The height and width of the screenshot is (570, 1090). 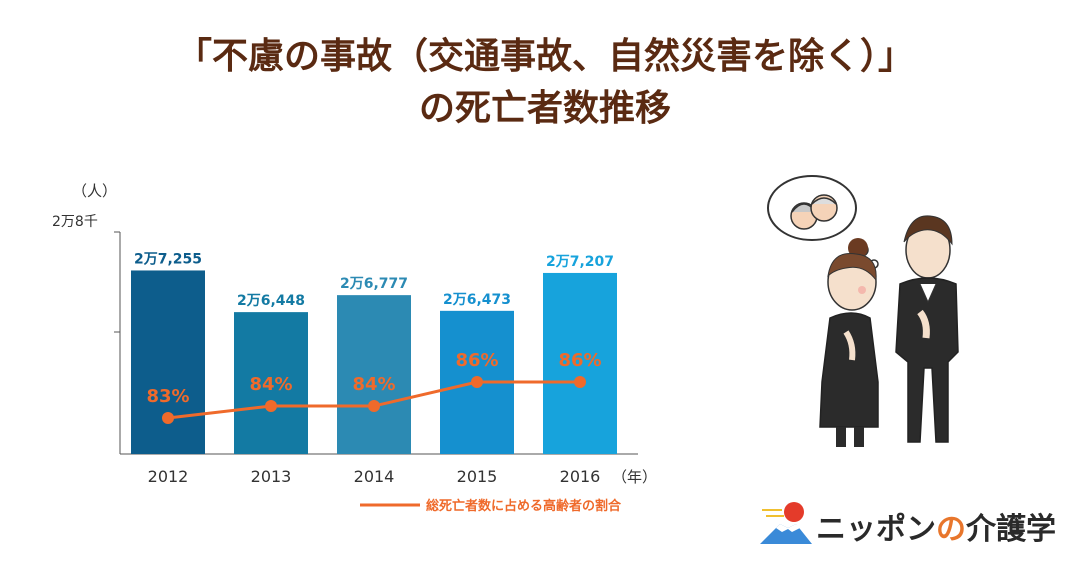 What do you see at coordinates (579, 360) in the screenshot?
I see `line-value-label-2016: 86%` at bounding box center [579, 360].